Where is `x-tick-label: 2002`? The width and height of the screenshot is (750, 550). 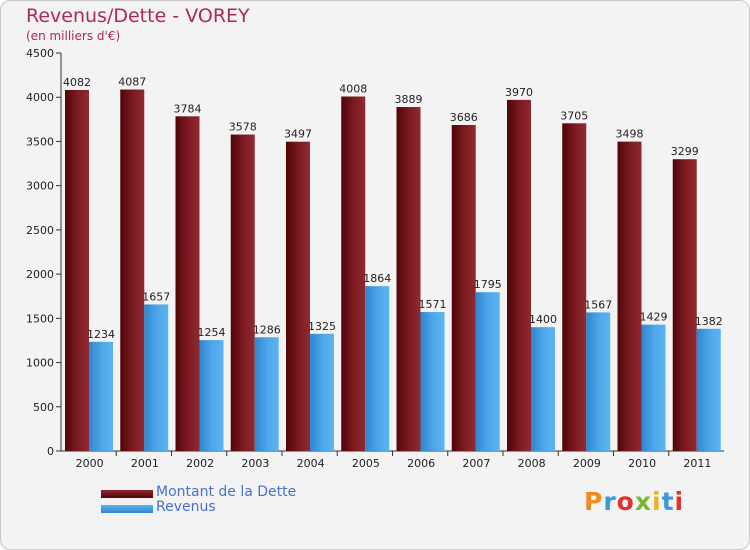
x-tick-label: 2002 is located at coordinates (200, 463).